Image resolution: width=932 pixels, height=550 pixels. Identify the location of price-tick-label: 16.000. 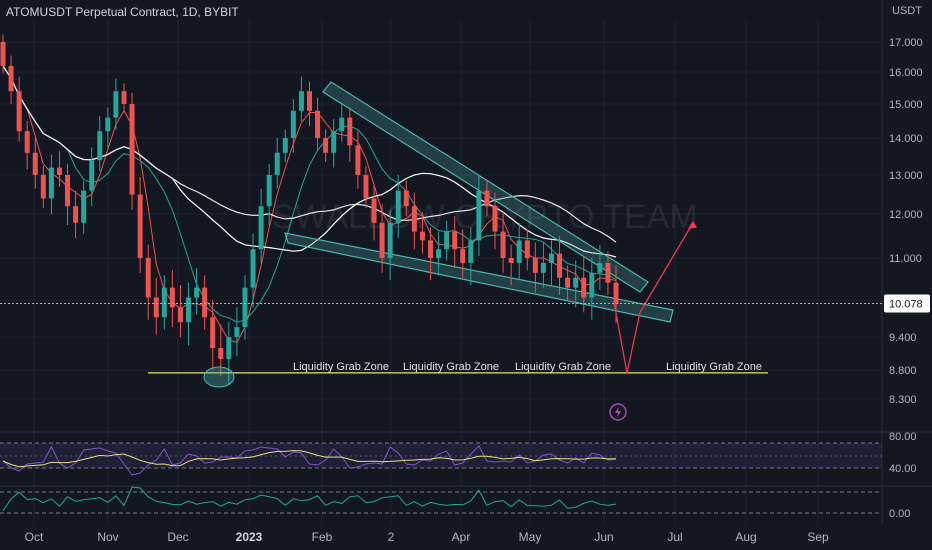
(906, 73).